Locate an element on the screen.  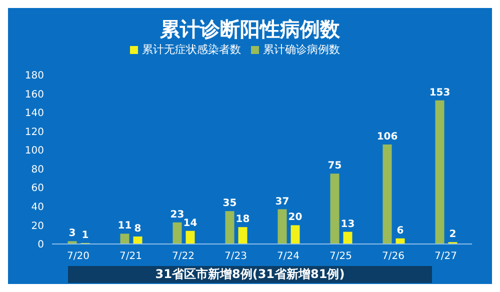
data-label: 3 is located at coordinates (72, 234).